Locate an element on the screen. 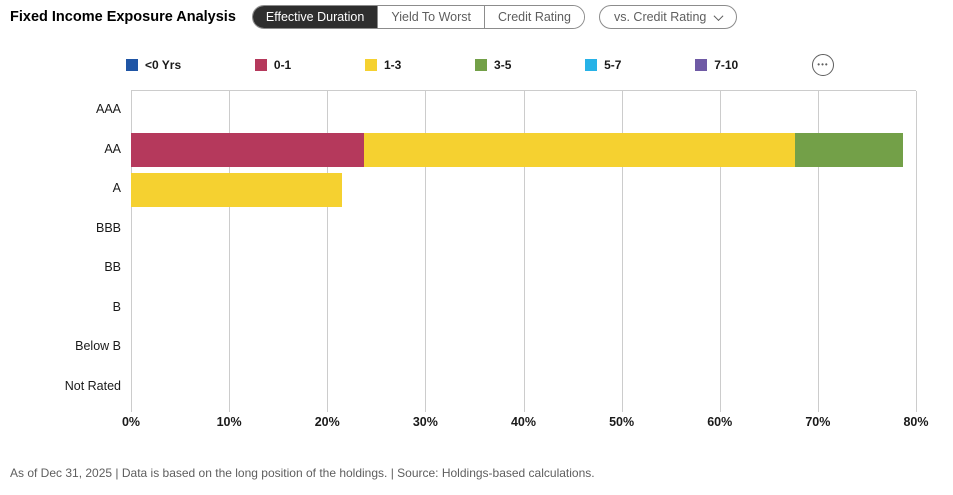  bar-row-aaa is located at coordinates (523, 111).